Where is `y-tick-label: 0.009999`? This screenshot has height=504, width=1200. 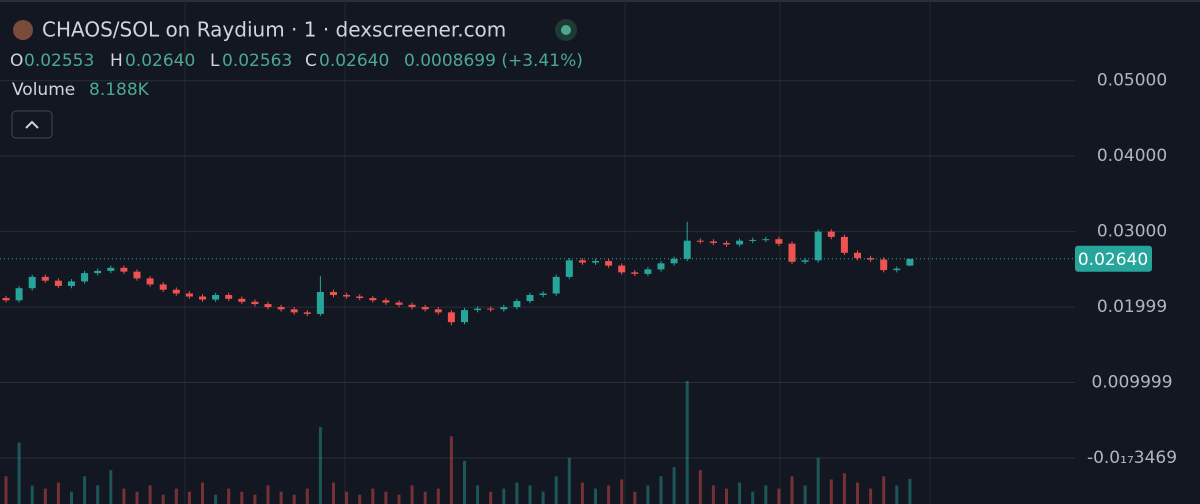 y-tick-label: 0.009999 is located at coordinates (1131, 383).